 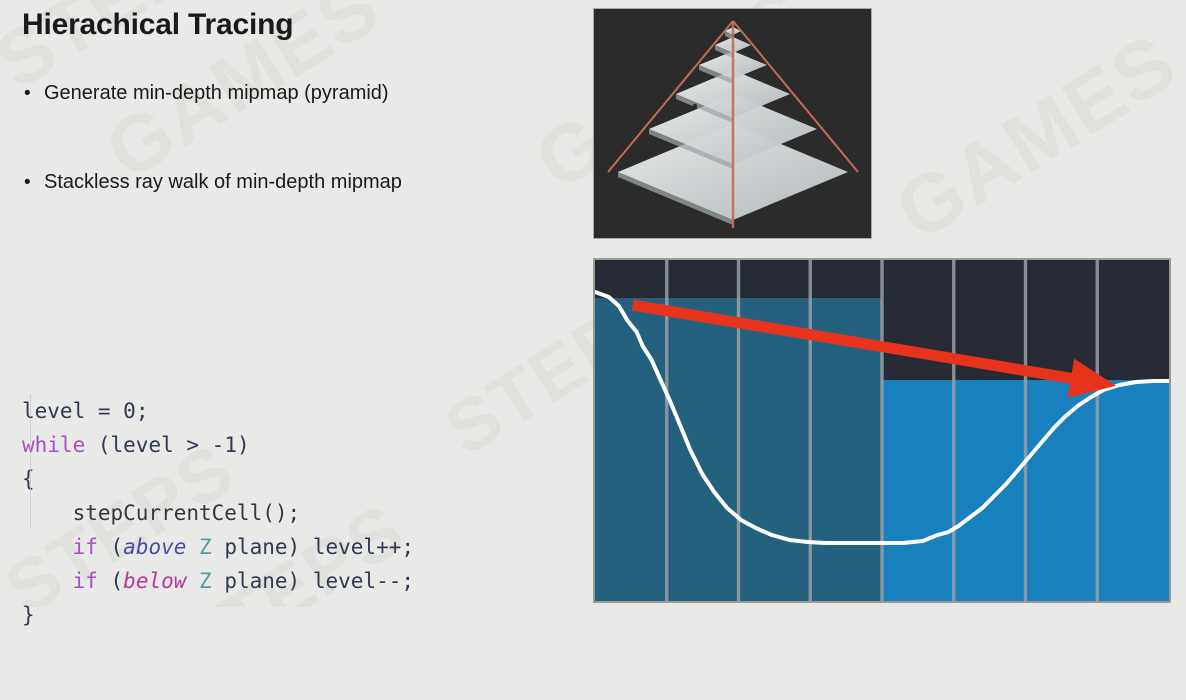 What do you see at coordinates (158, 24) in the screenshot?
I see `page-title: Hierachical Tracing` at bounding box center [158, 24].